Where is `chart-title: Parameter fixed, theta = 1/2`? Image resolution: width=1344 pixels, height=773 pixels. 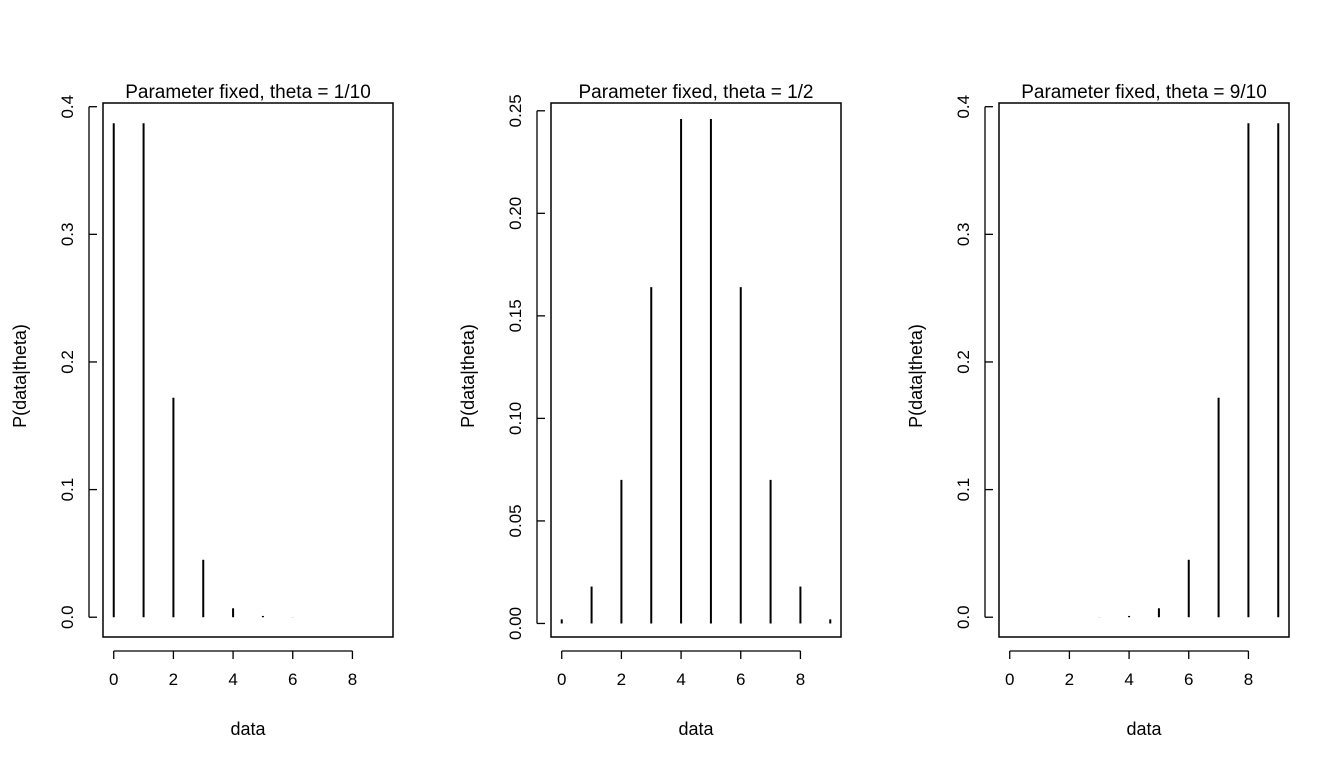
chart-title: Parameter fixed, theta = 1/2 is located at coordinates (696, 92).